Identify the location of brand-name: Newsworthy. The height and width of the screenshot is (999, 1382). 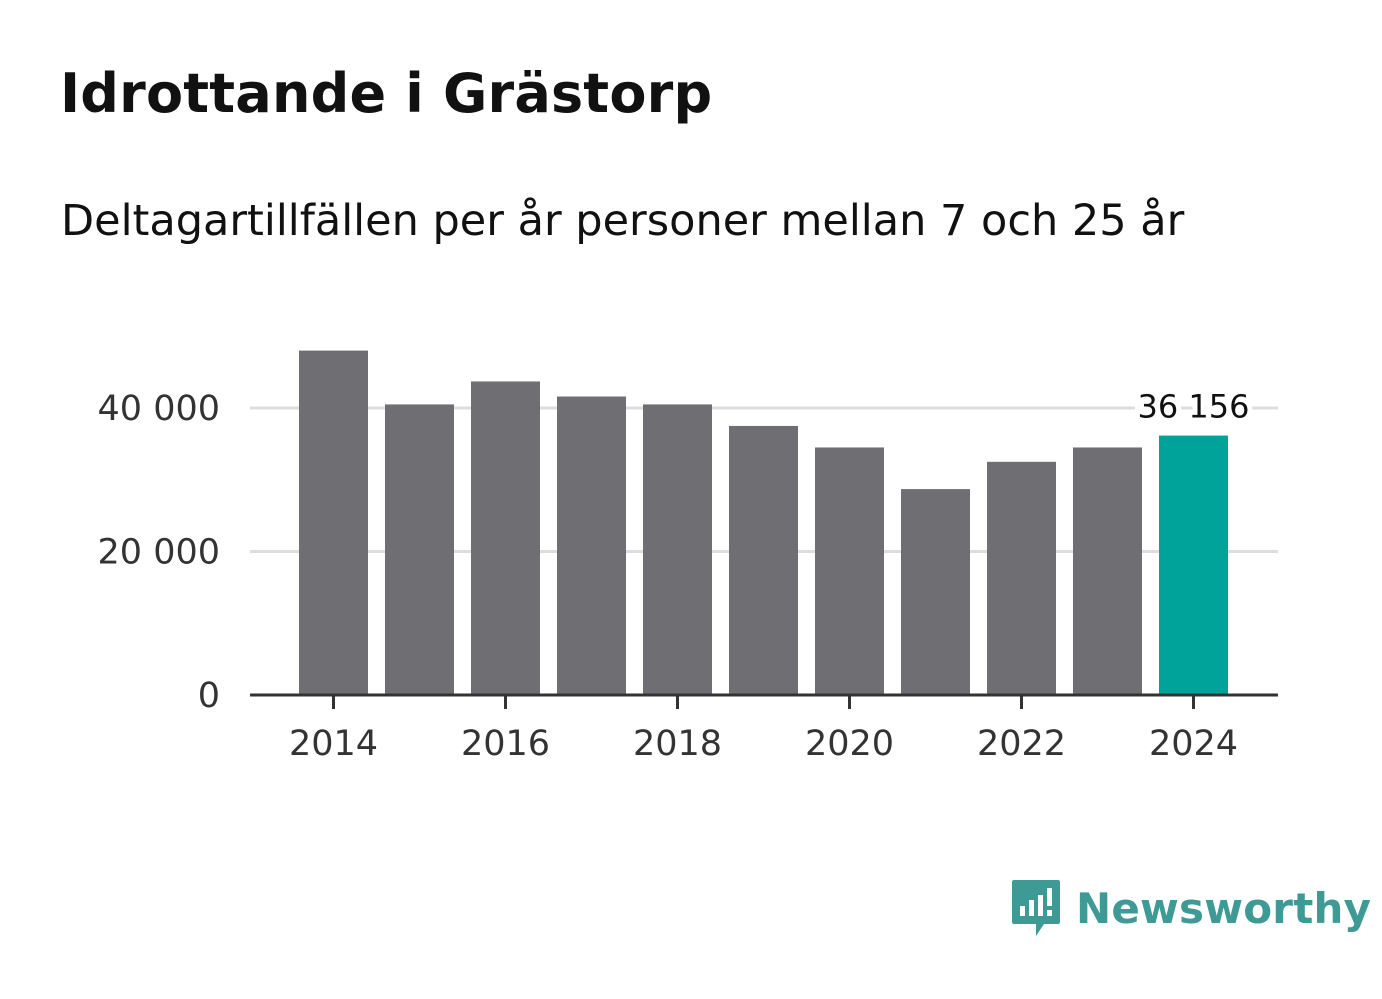
(1224, 908).